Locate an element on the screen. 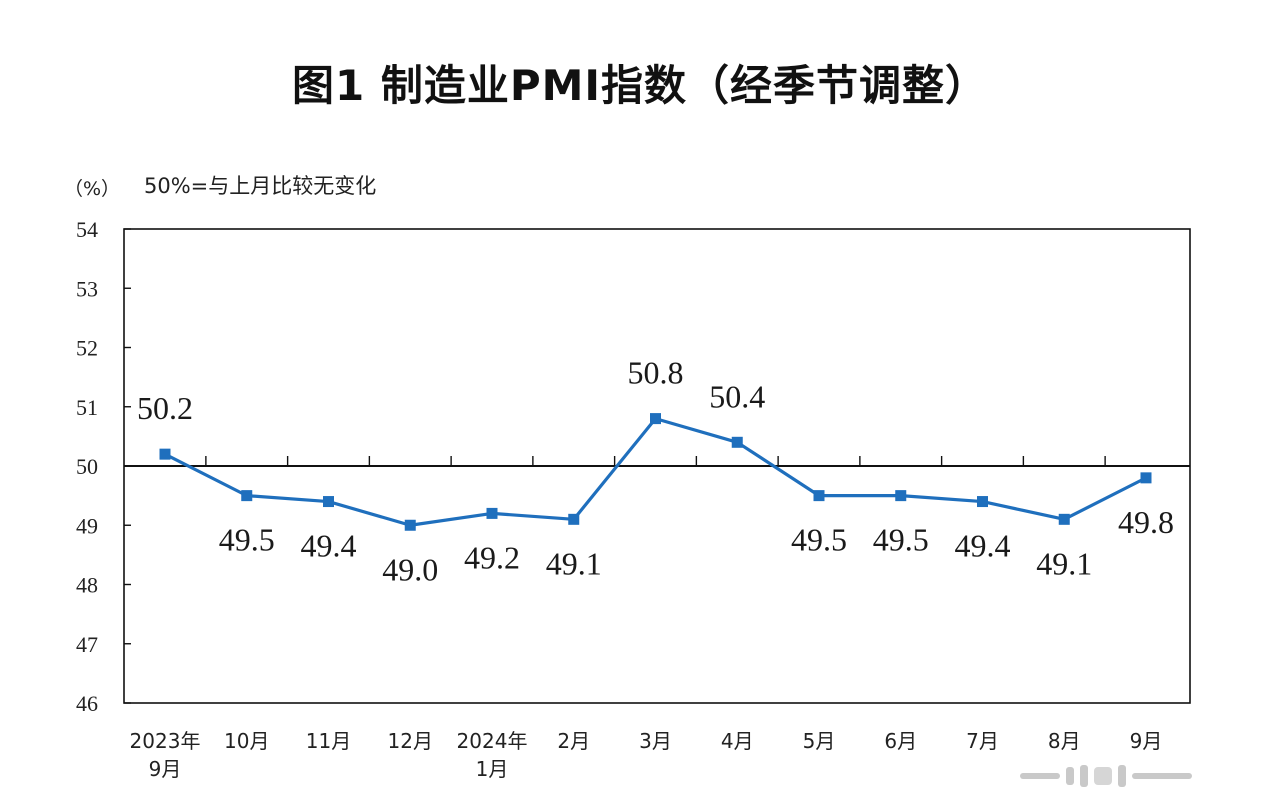 This screenshot has height=806, width=1280. y-tick-label: 54 is located at coordinates (87, 229).